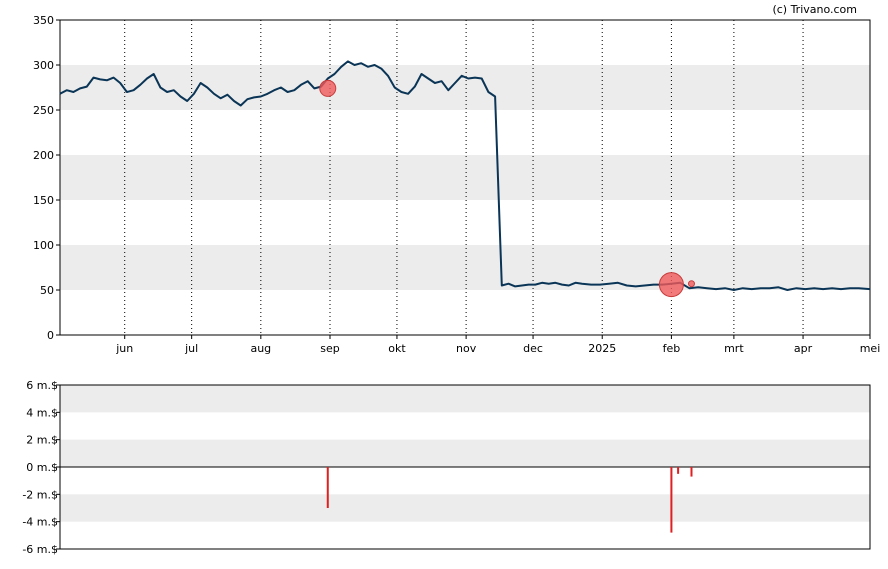 The image size is (888, 569). What do you see at coordinates (42, 412) in the screenshot?
I see `y-tick-label: 4 m.$` at bounding box center [42, 412].